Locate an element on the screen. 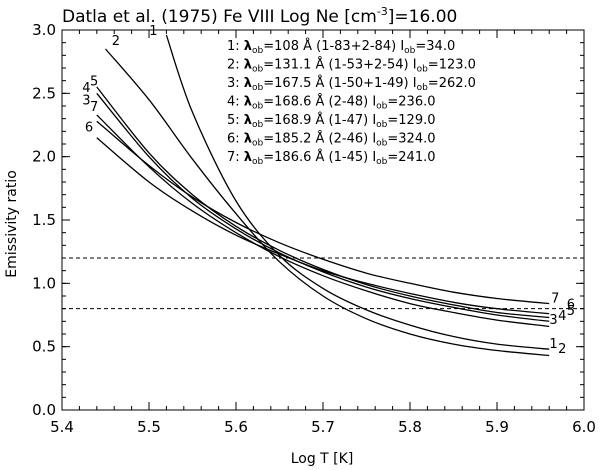  curve-label-end-3: 3 is located at coordinates (553, 320).